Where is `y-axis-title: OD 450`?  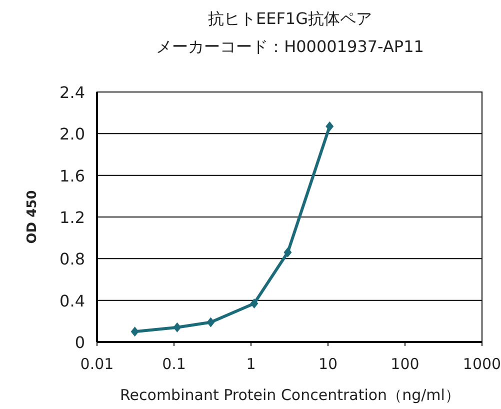
y-axis-title: OD 450 is located at coordinates (32, 217).